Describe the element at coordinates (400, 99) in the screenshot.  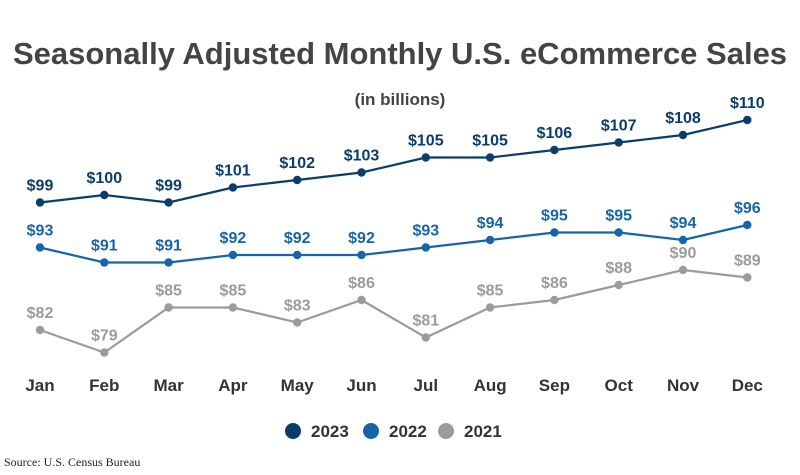
I see `chart-subtitle: (in billions)` at that location.